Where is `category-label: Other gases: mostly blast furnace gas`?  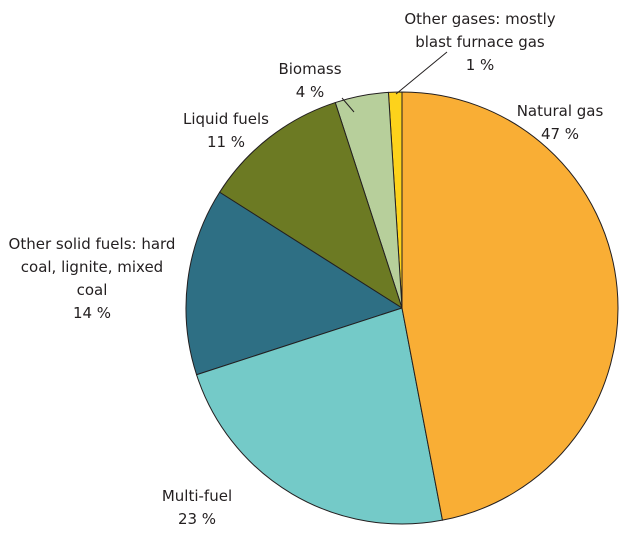
category-label: Other gases: mostly blast furnace gas is located at coordinates (480, 30).